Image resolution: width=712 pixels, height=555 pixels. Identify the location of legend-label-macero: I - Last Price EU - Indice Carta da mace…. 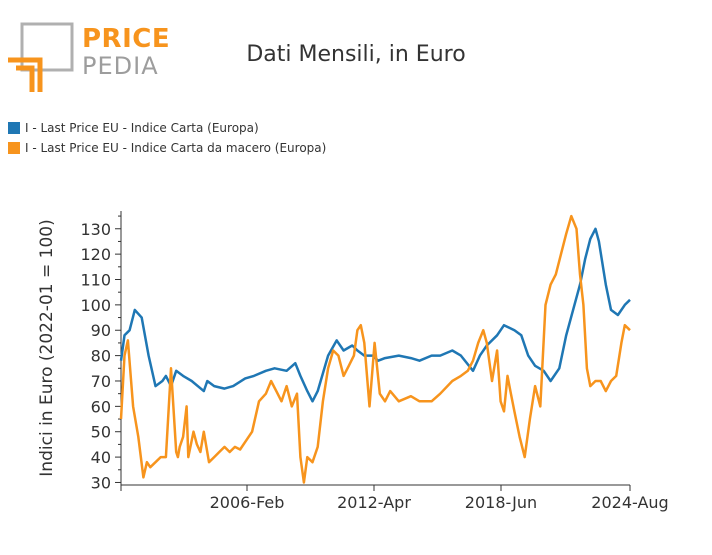
(176, 148).